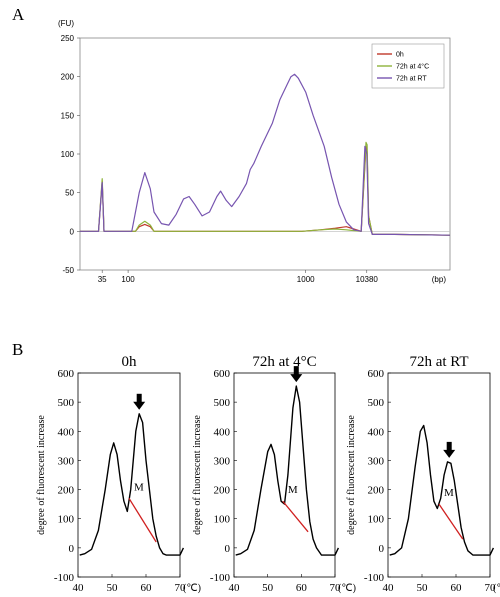 The width and height of the screenshot is (500, 597). I want to click on chart-title: 72h at 4°C, so click(284, 362).